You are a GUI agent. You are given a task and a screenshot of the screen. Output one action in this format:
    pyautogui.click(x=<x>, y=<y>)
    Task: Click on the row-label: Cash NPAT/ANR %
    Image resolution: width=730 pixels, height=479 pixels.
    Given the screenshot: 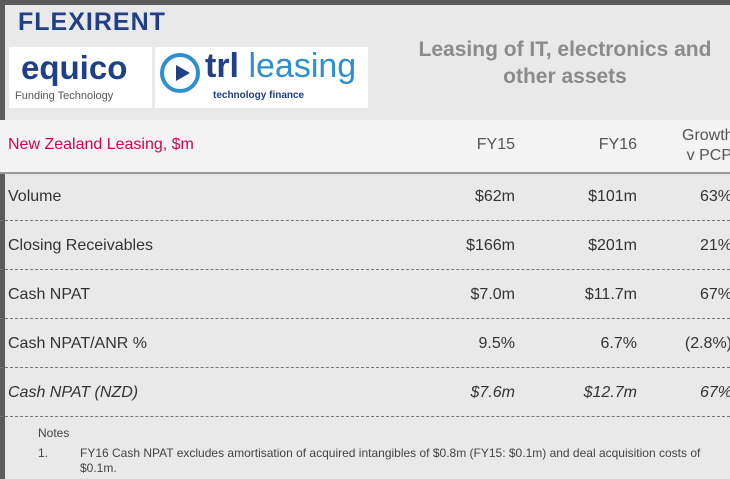 What is the action you would take?
    pyautogui.click(x=77, y=343)
    